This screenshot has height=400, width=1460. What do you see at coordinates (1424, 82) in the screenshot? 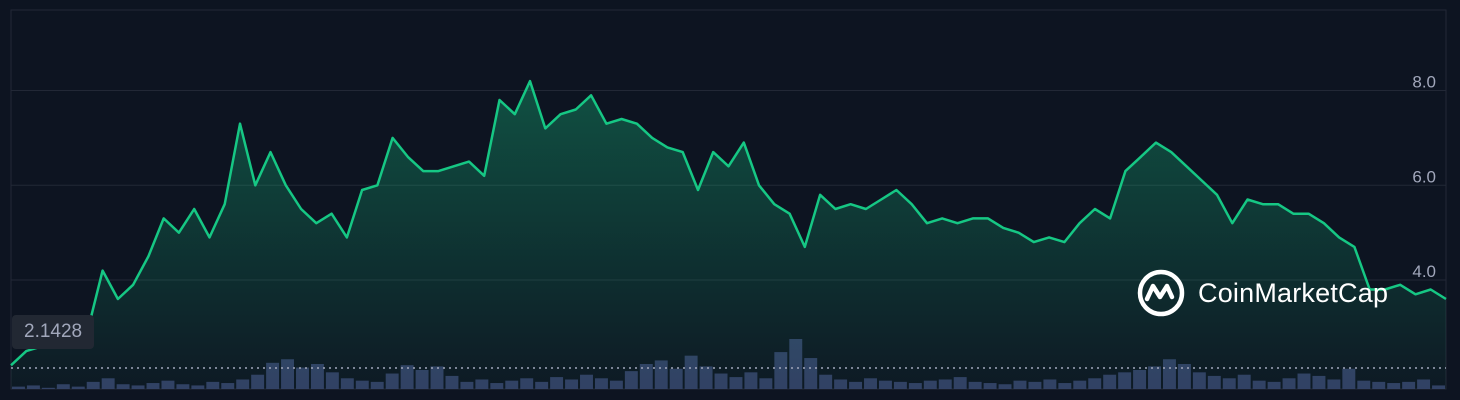
I see `y-tick-label: 8.0` at bounding box center [1424, 82].